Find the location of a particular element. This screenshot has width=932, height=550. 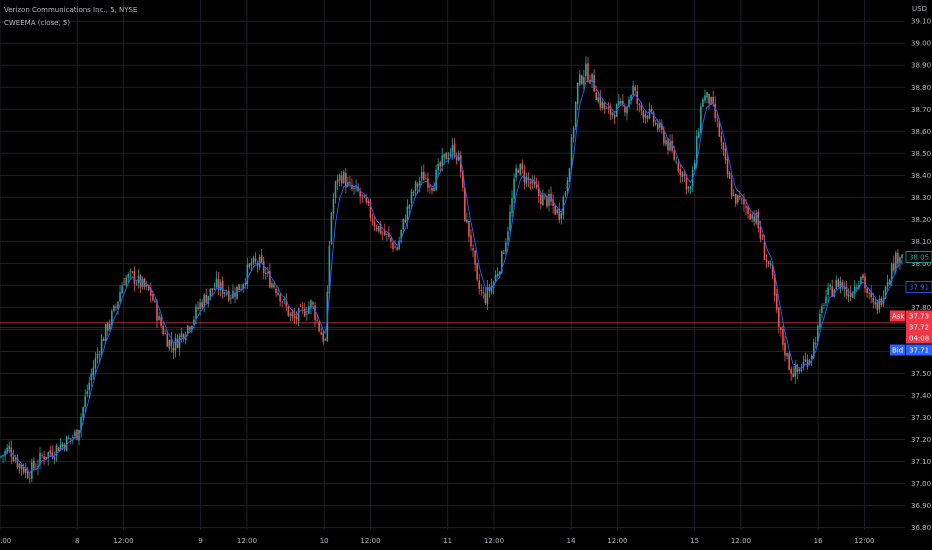

bid-price-label: 37.71 is located at coordinates (919, 351).